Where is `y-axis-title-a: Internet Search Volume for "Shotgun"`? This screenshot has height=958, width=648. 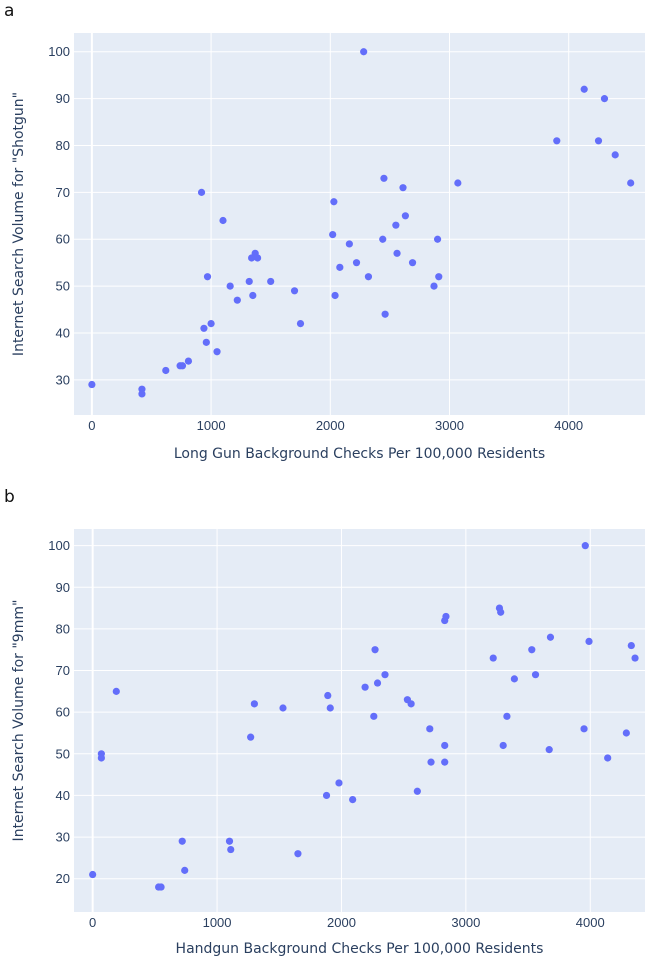 y-axis-title-a: Internet Search Volume for "Shotgun" is located at coordinates (19, 224).